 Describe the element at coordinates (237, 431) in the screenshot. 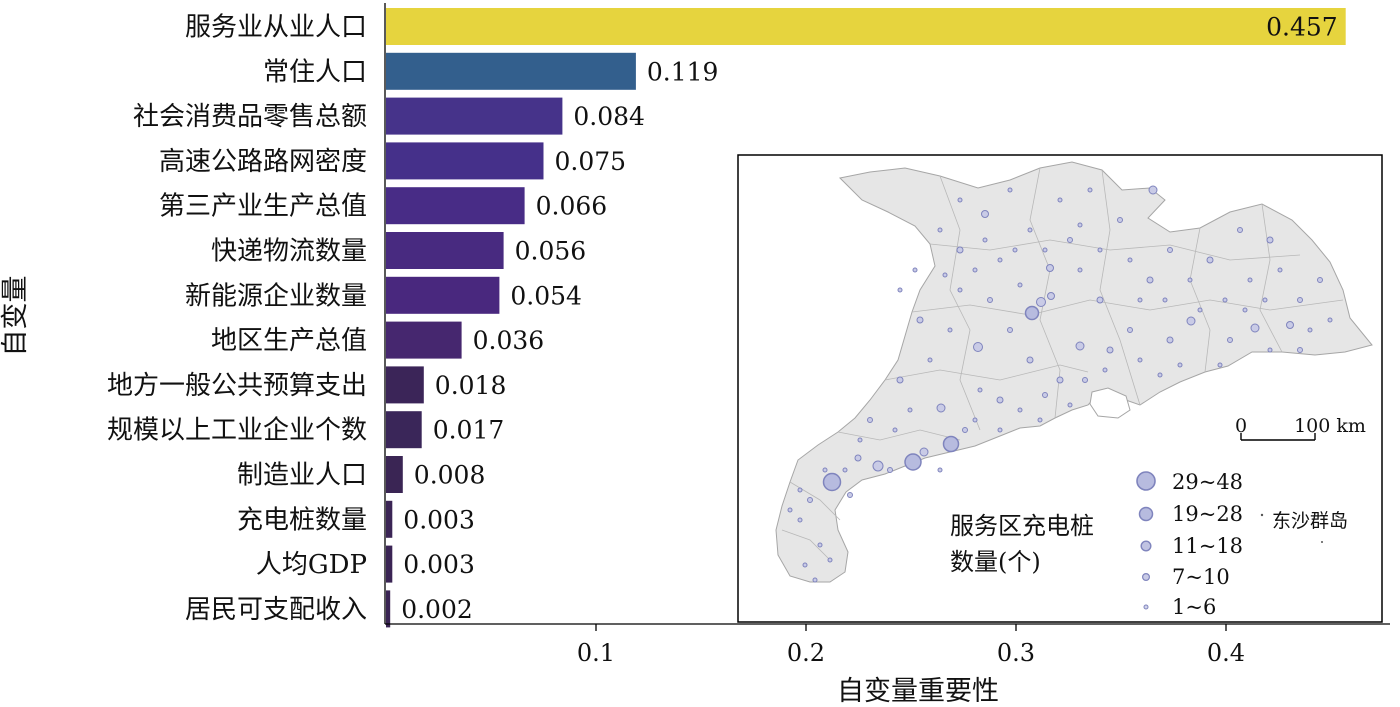

I see `category-label-9: 规模以上工业企业个数` at that location.